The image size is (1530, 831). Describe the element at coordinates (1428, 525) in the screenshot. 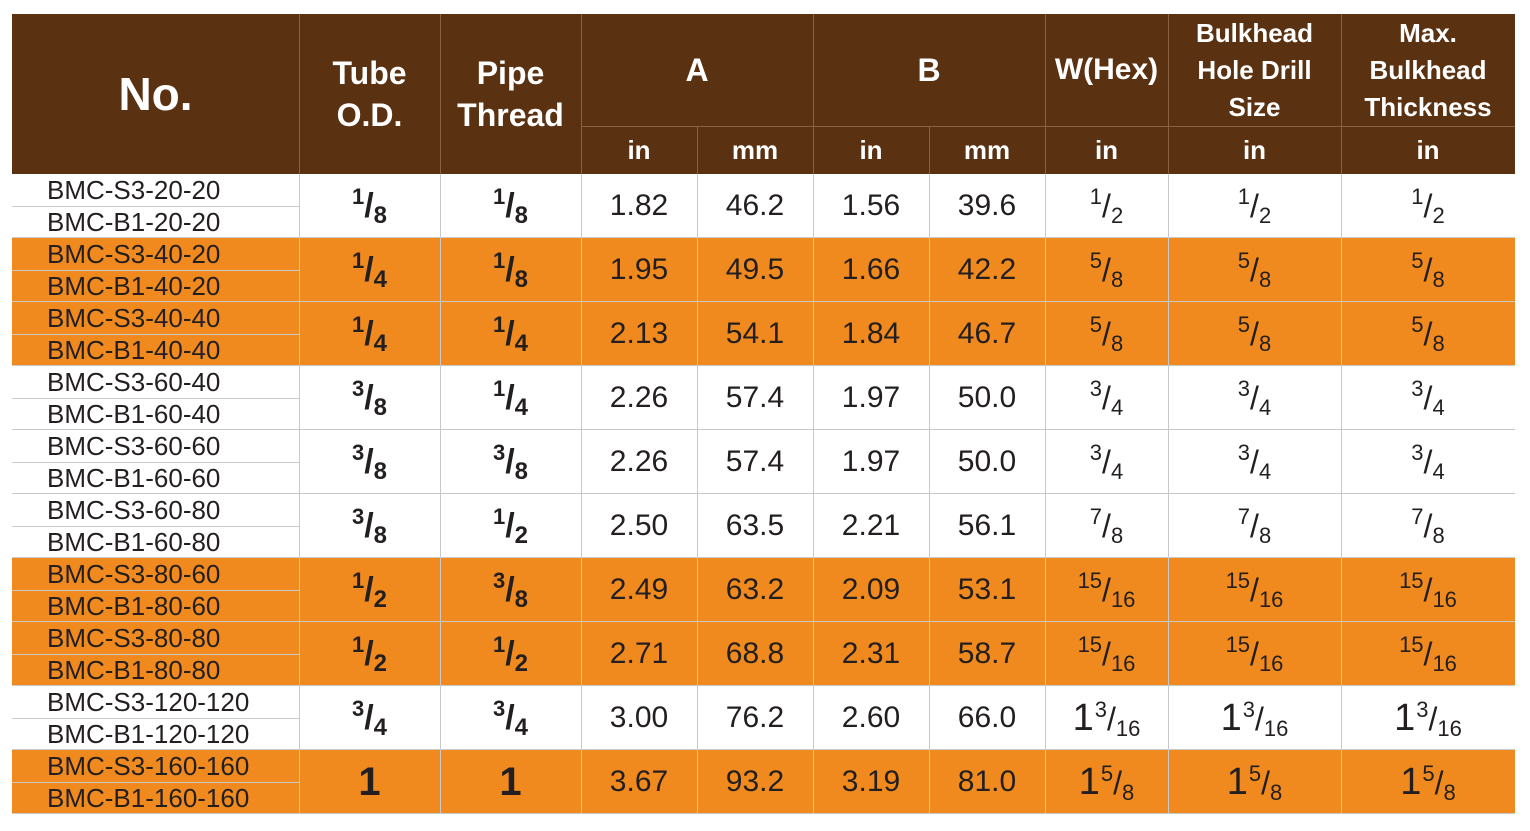

I see `fraction-value: 7/8` at that location.